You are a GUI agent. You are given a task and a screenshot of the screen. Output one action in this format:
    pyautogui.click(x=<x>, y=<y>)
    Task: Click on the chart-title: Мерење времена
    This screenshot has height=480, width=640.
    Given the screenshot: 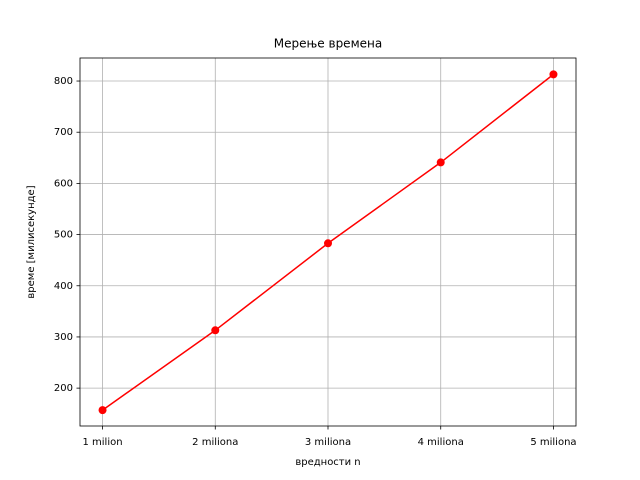 What is the action you would take?
    pyautogui.click(x=328, y=44)
    